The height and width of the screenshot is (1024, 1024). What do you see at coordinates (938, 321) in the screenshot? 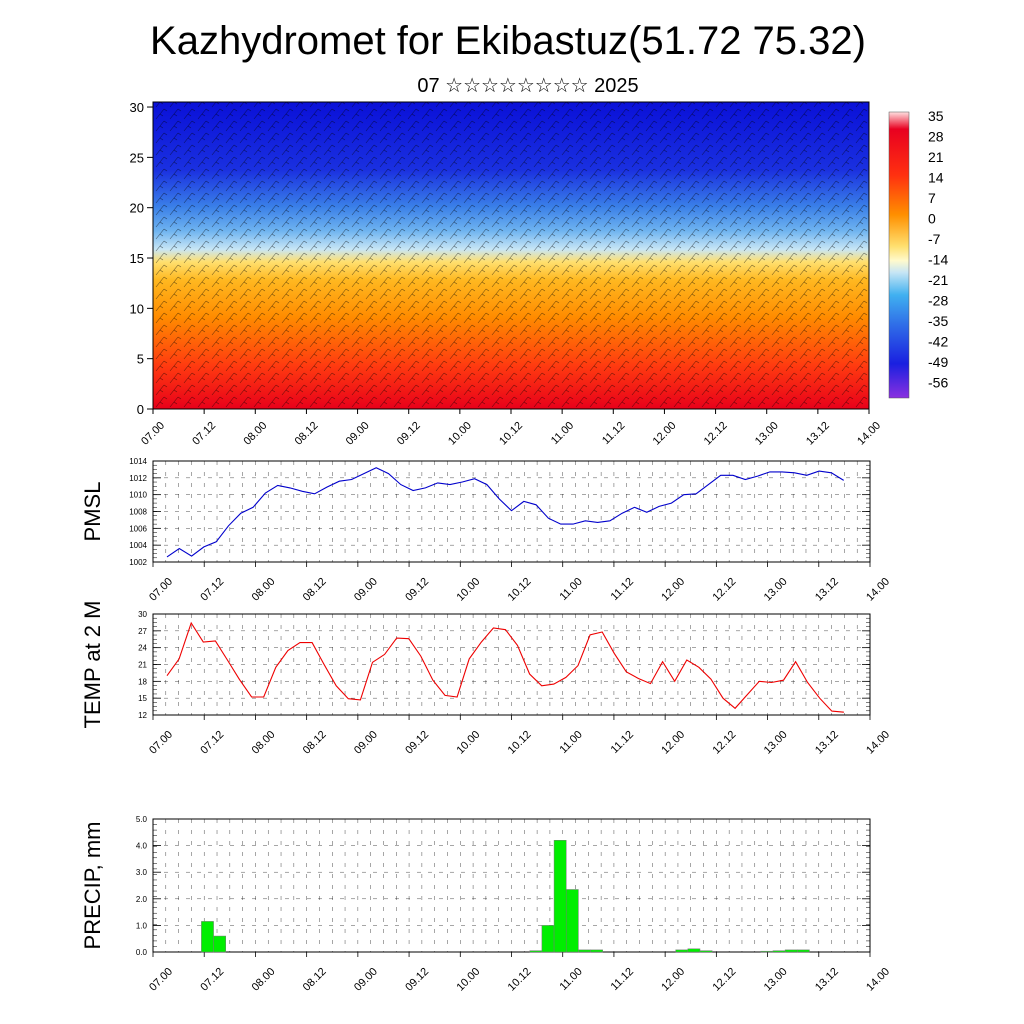
I see `colorbar-label: -35` at bounding box center [938, 321].